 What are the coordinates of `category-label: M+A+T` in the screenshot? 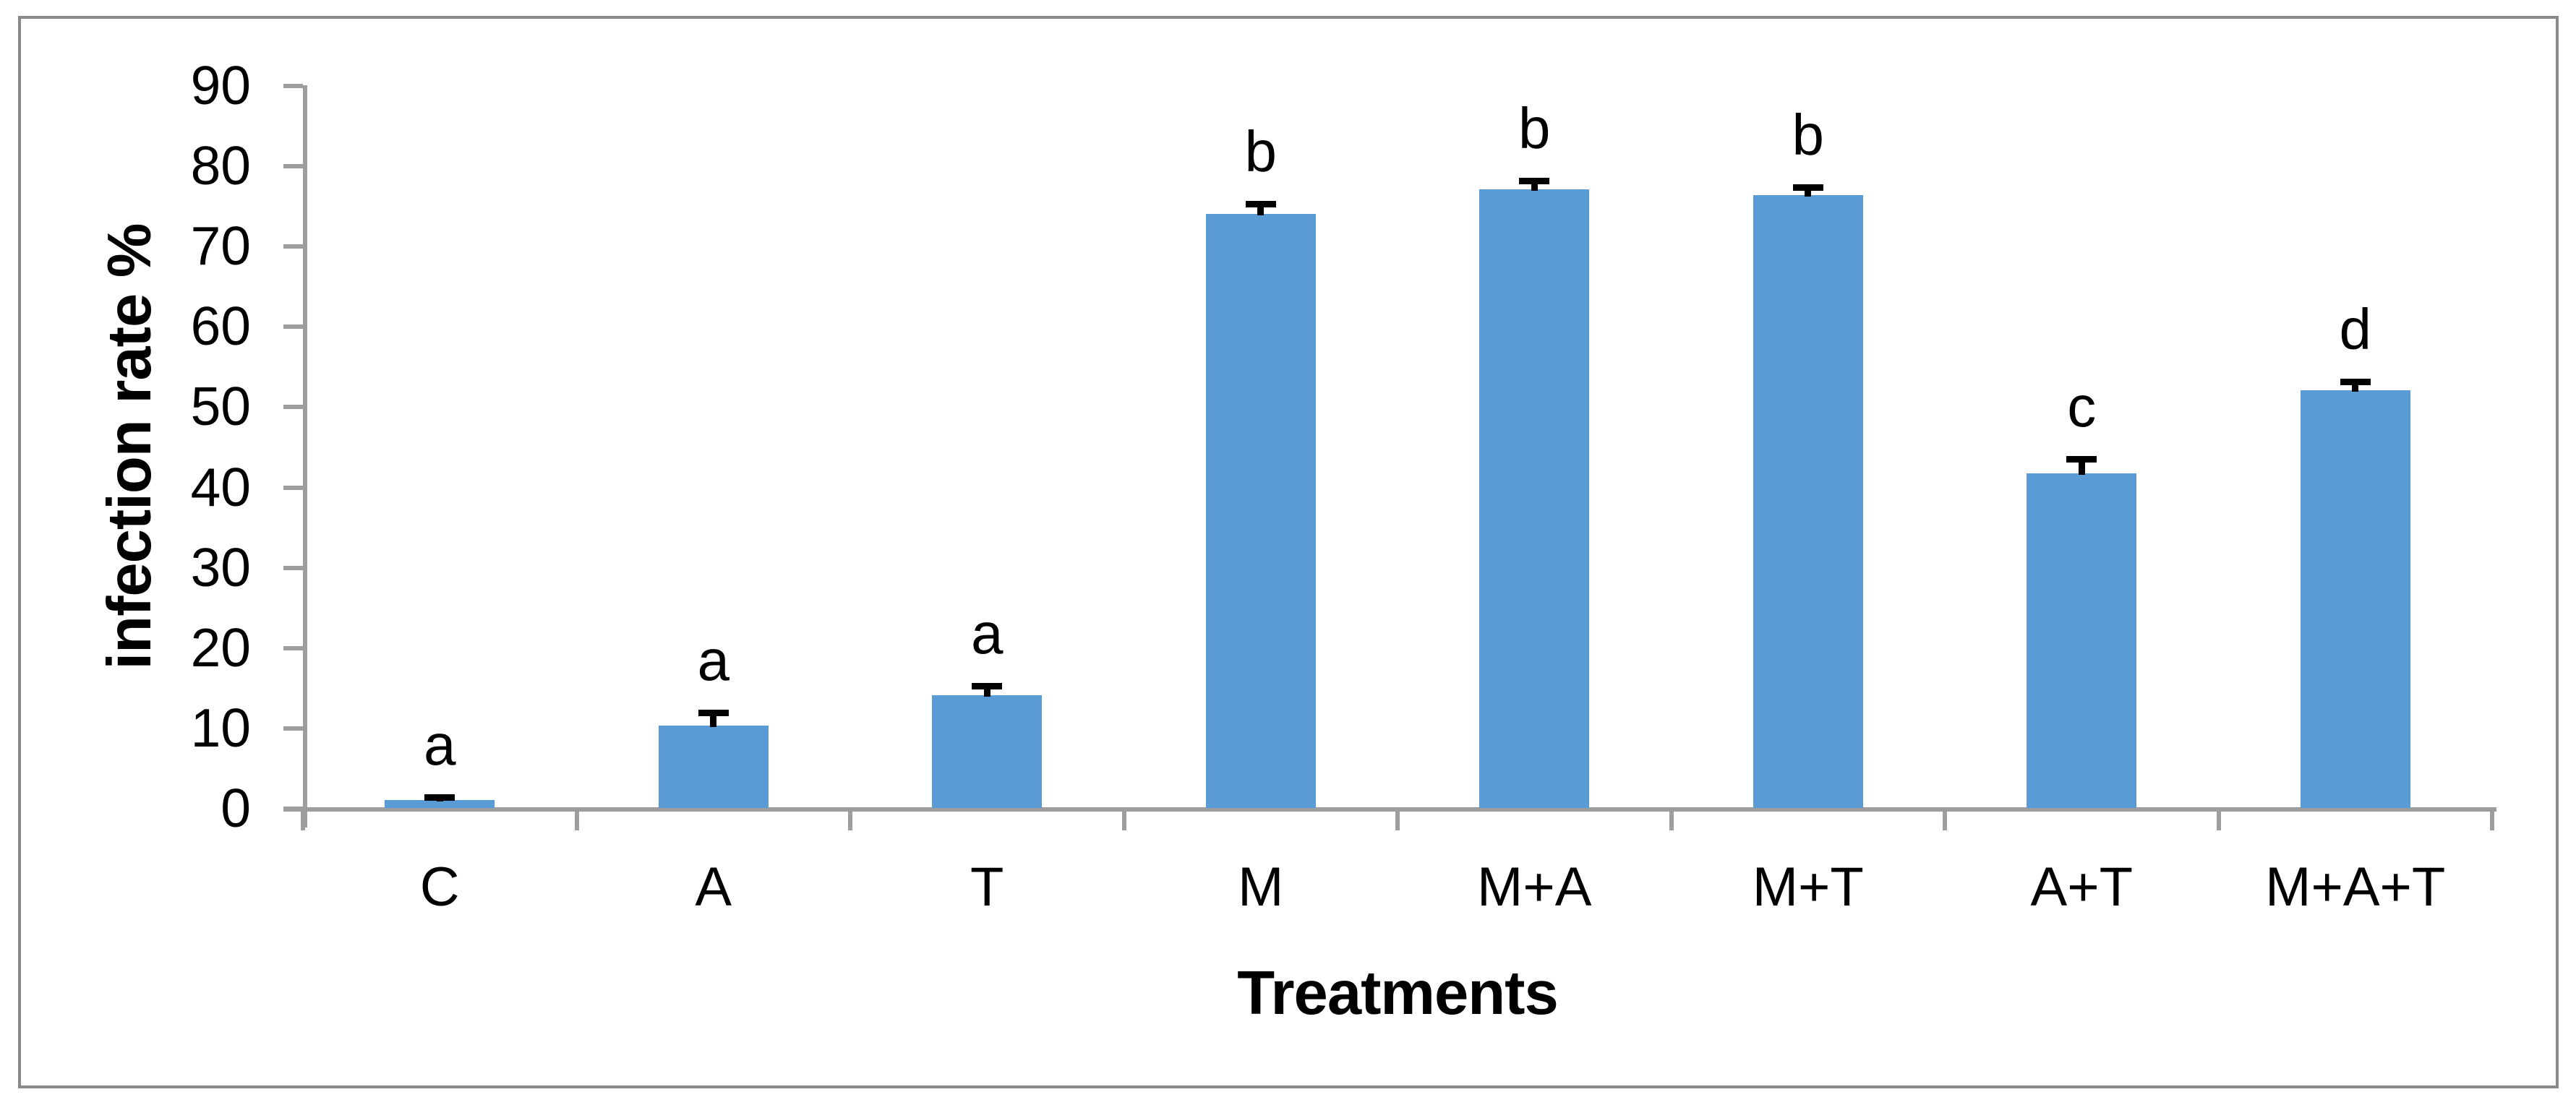 It's located at (2356, 887).